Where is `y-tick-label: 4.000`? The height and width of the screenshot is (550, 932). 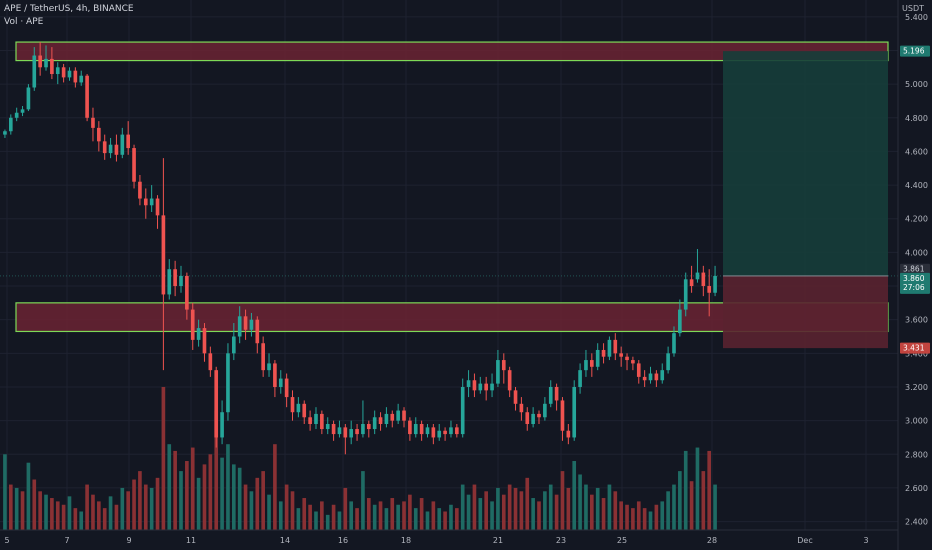
y-tick-label: 4.000 is located at coordinates (916, 252).